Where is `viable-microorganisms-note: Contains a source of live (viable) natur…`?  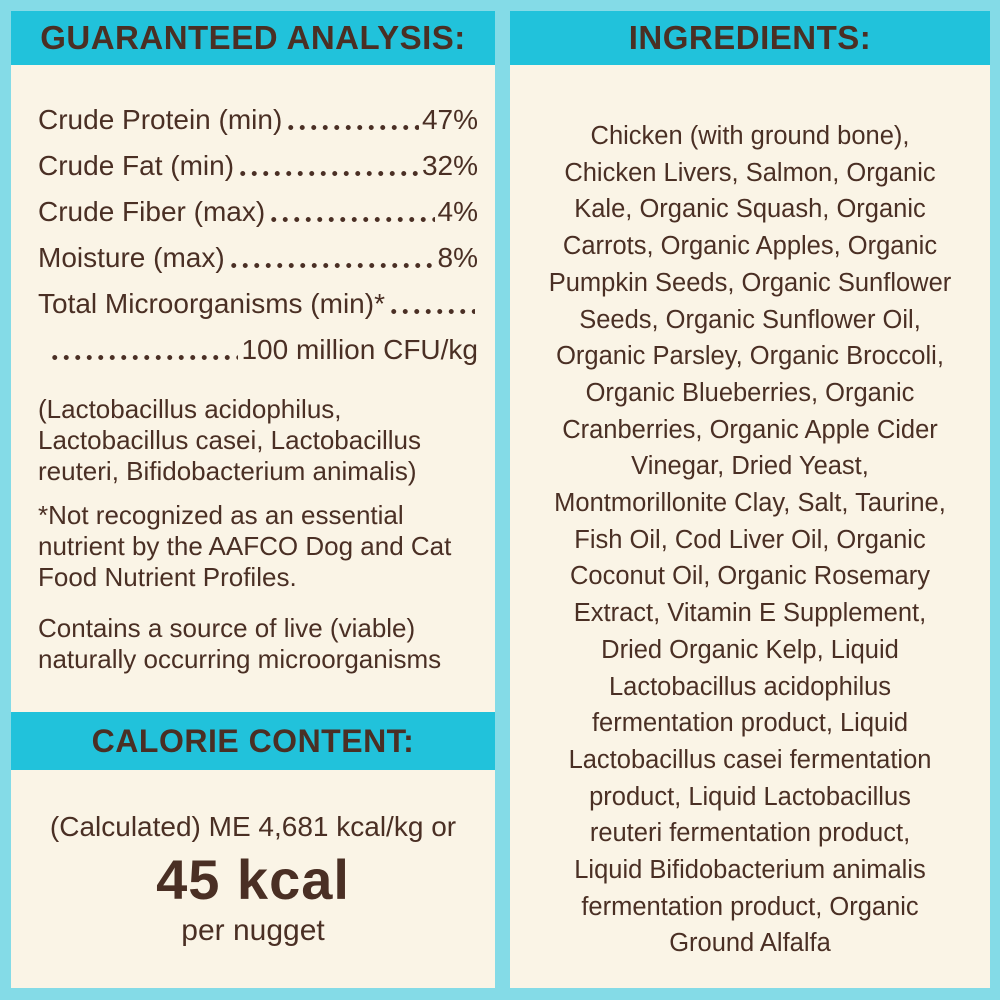
viable-microorganisms-note: Contains a source of live (viable) natur… is located at coordinates (240, 643).